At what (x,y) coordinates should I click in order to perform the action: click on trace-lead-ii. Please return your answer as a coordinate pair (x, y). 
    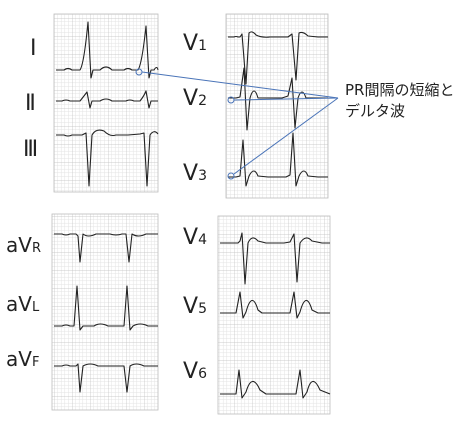
    Looking at the image, I should click on (107, 99).